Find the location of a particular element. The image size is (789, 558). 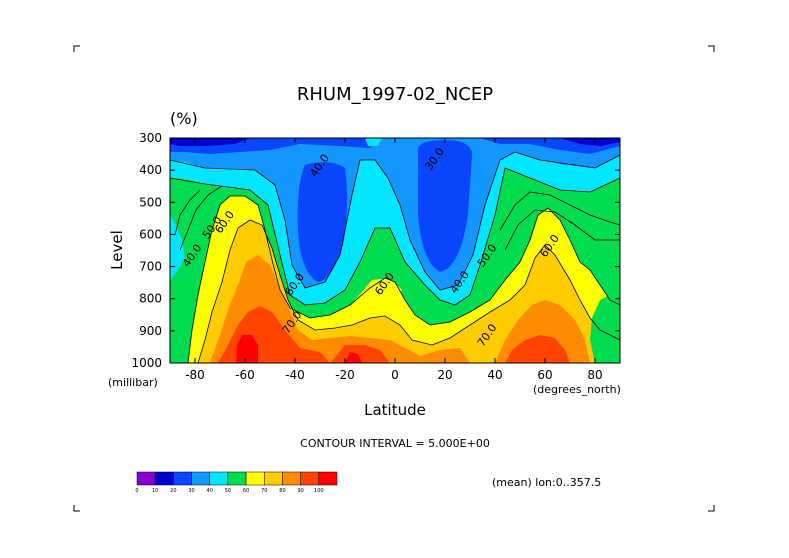

y-tick-labels: 300 400 500 600 700 800 900 1000 is located at coordinates (146, 250).